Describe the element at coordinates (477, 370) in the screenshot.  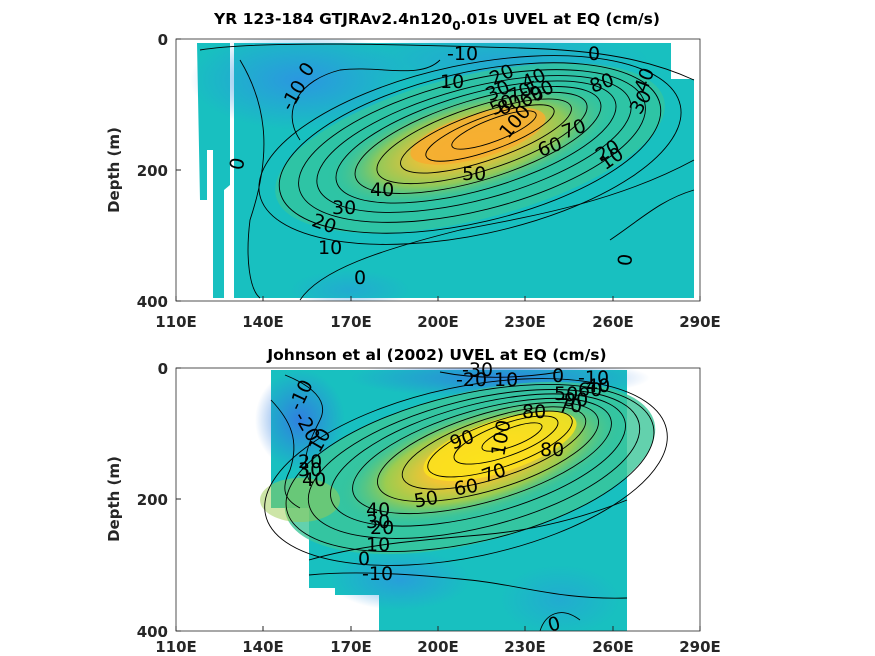
I see `contour-label: -30` at that location.